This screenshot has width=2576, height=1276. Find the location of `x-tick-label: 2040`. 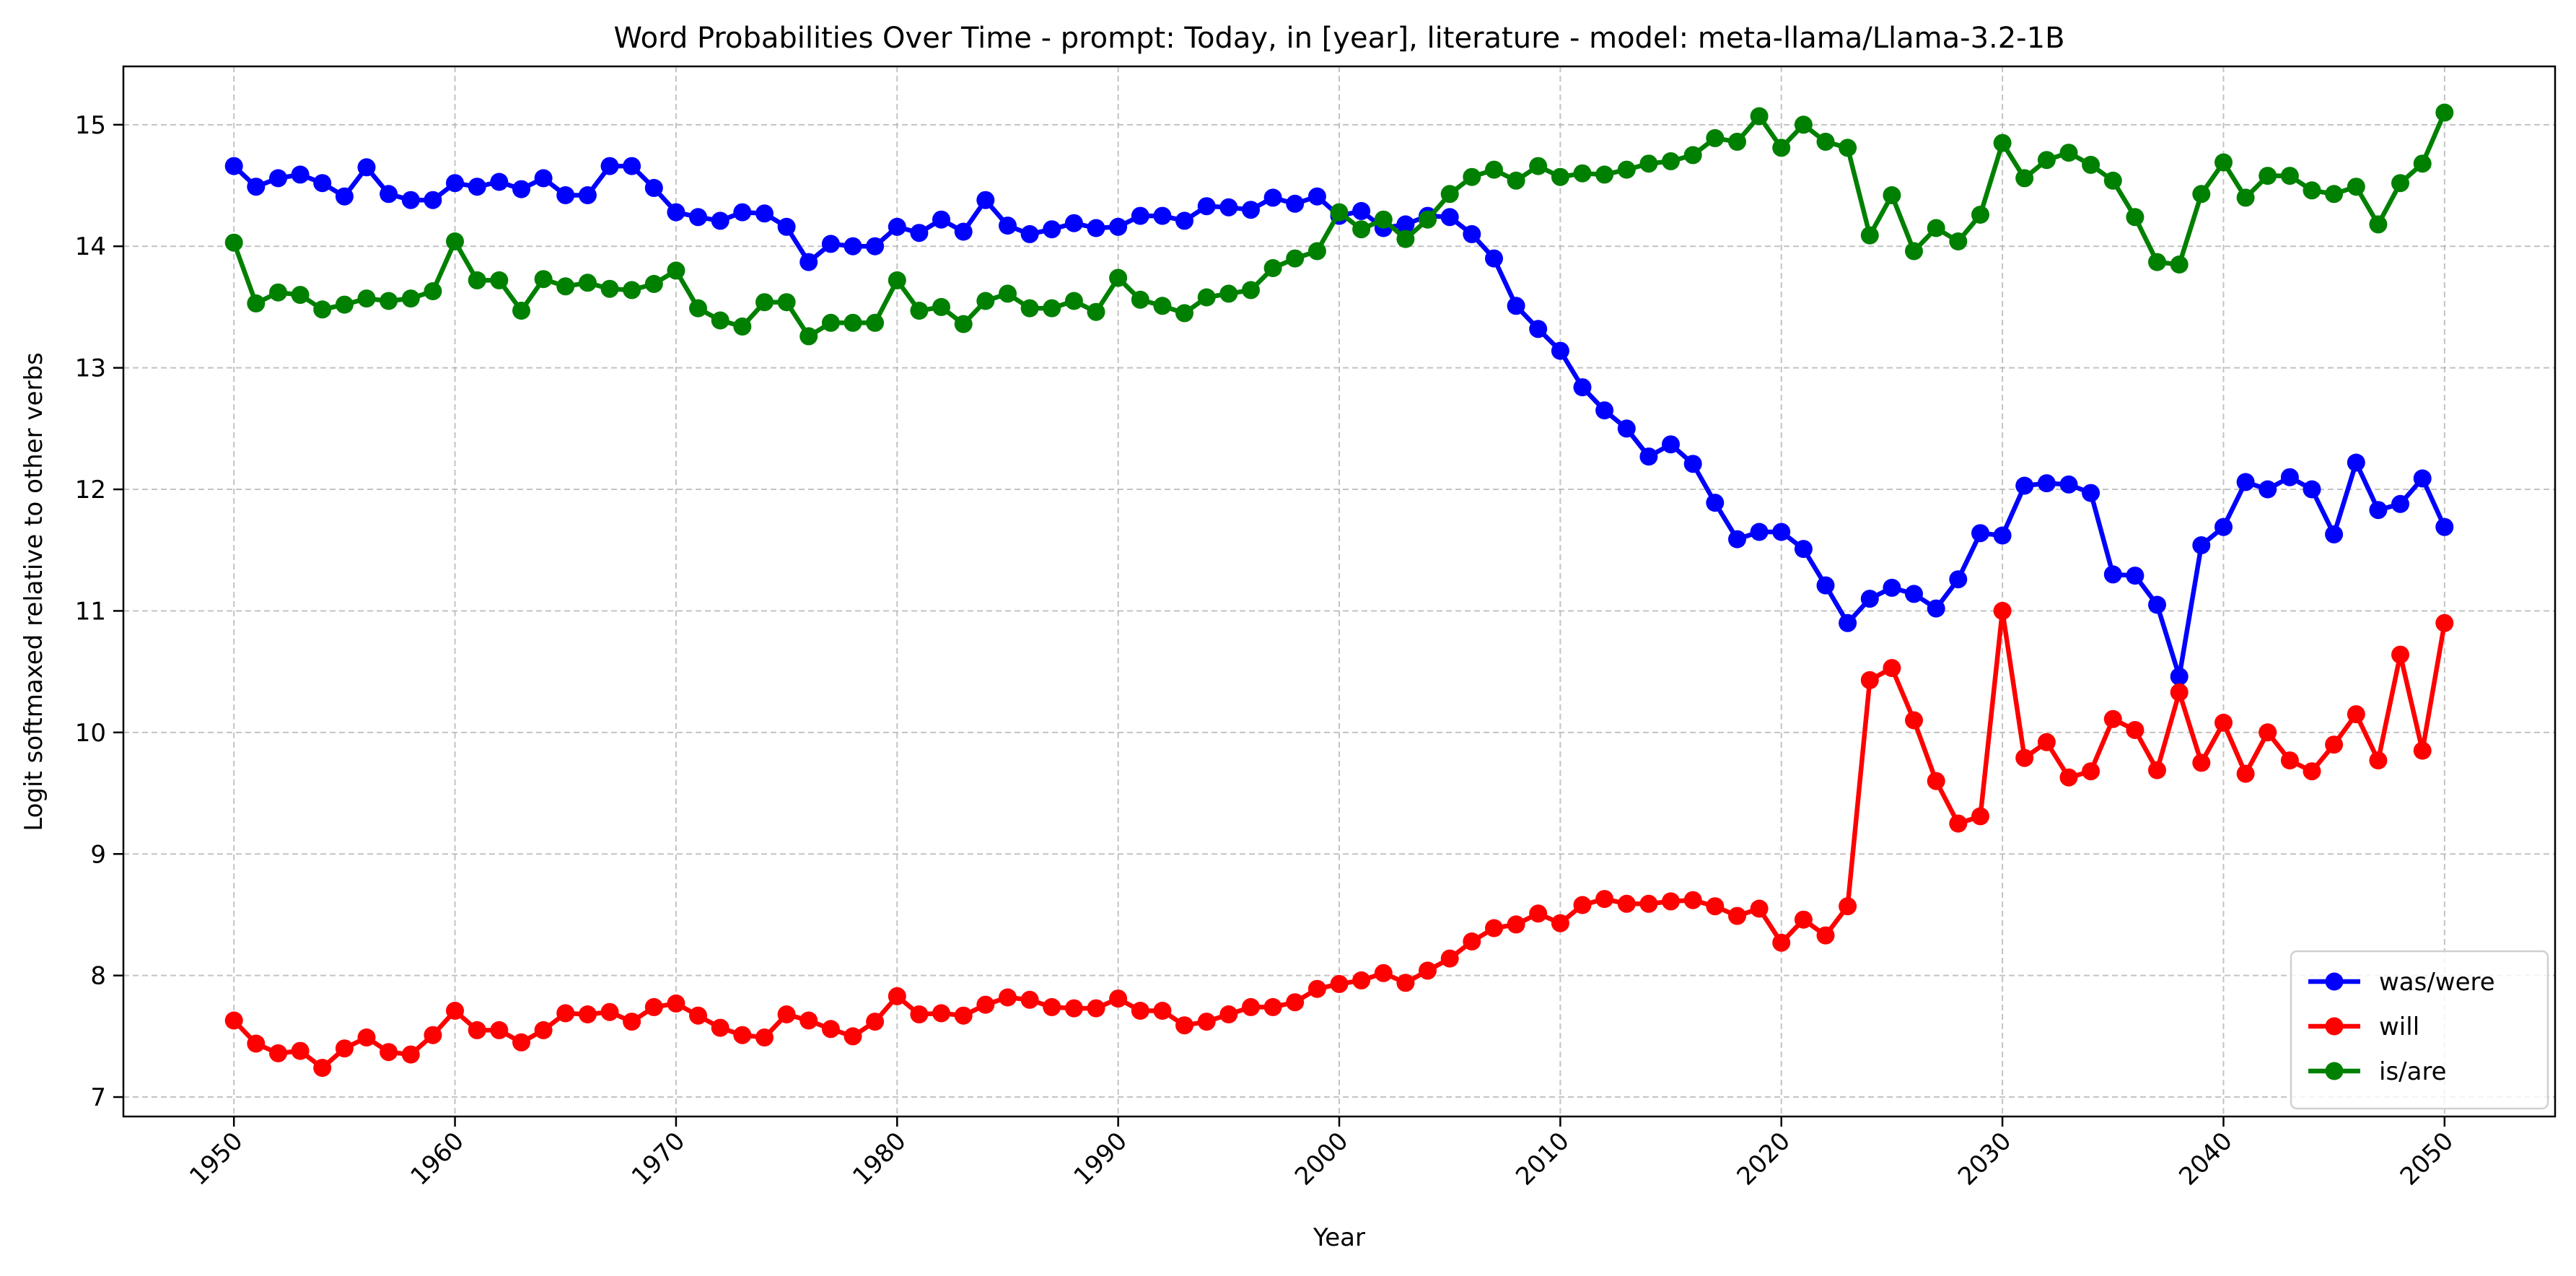

x-tick-label: 2040 is located at coordinates (2205, 1159).